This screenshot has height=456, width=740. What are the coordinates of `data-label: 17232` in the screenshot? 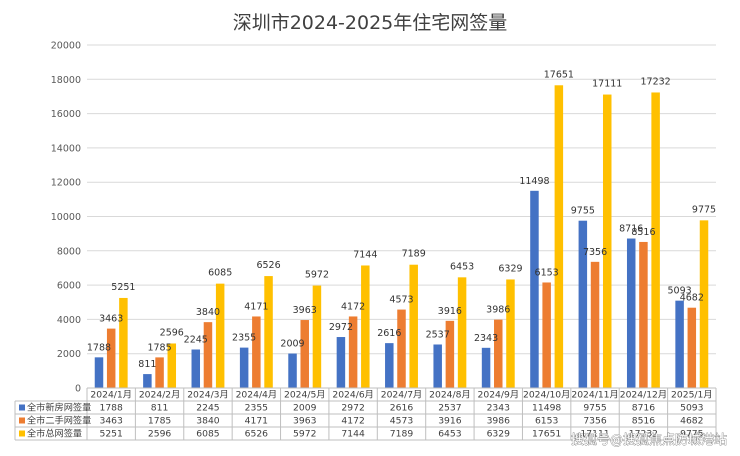 It's located at (656, 81).